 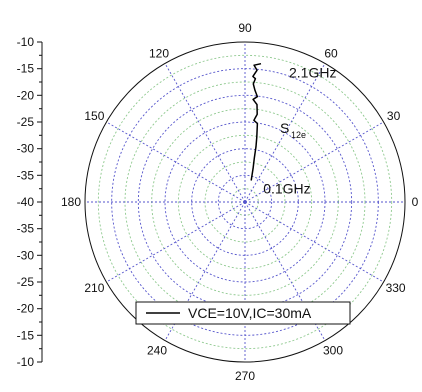 What do you see at coordinates (94, 116) in the screenshot?
I see `angle-tick-label: 150` at bounding box center [94, 116].